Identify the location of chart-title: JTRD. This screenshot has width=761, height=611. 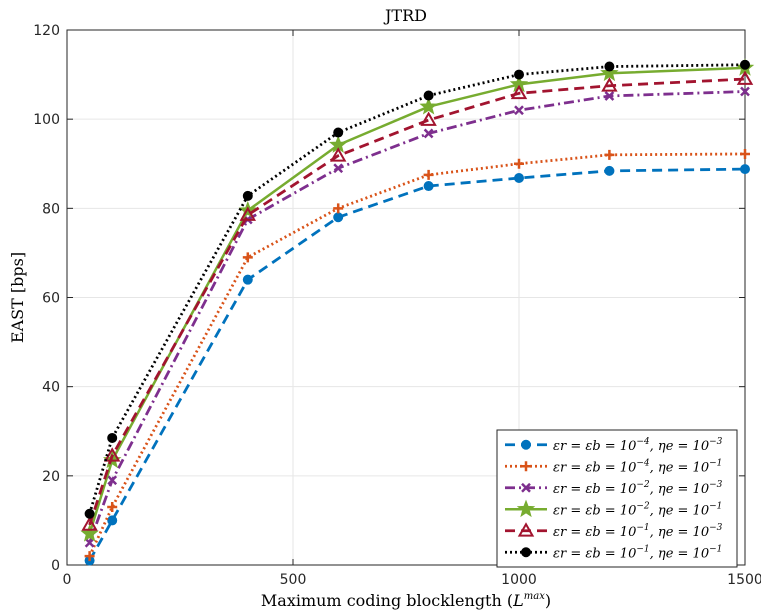
(405, 15).